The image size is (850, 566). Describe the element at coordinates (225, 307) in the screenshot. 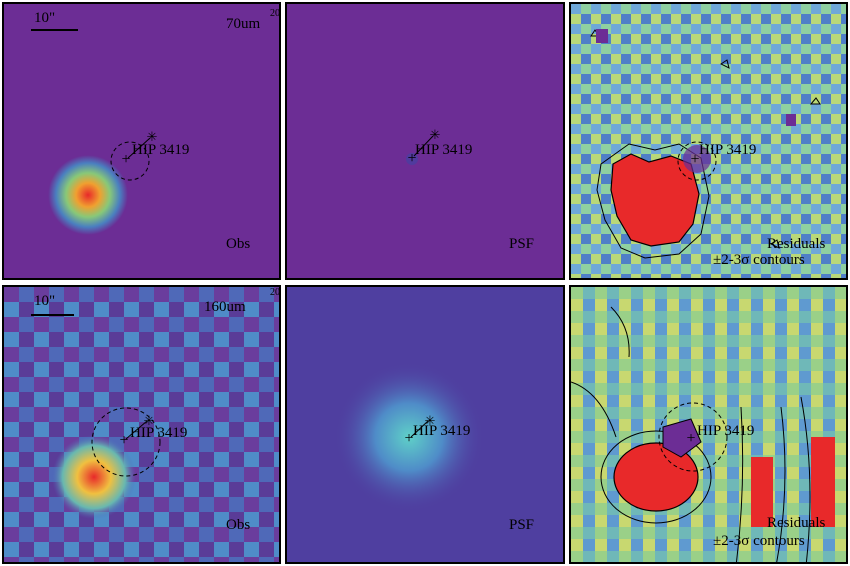

I see `band-label: 160um` at that location.